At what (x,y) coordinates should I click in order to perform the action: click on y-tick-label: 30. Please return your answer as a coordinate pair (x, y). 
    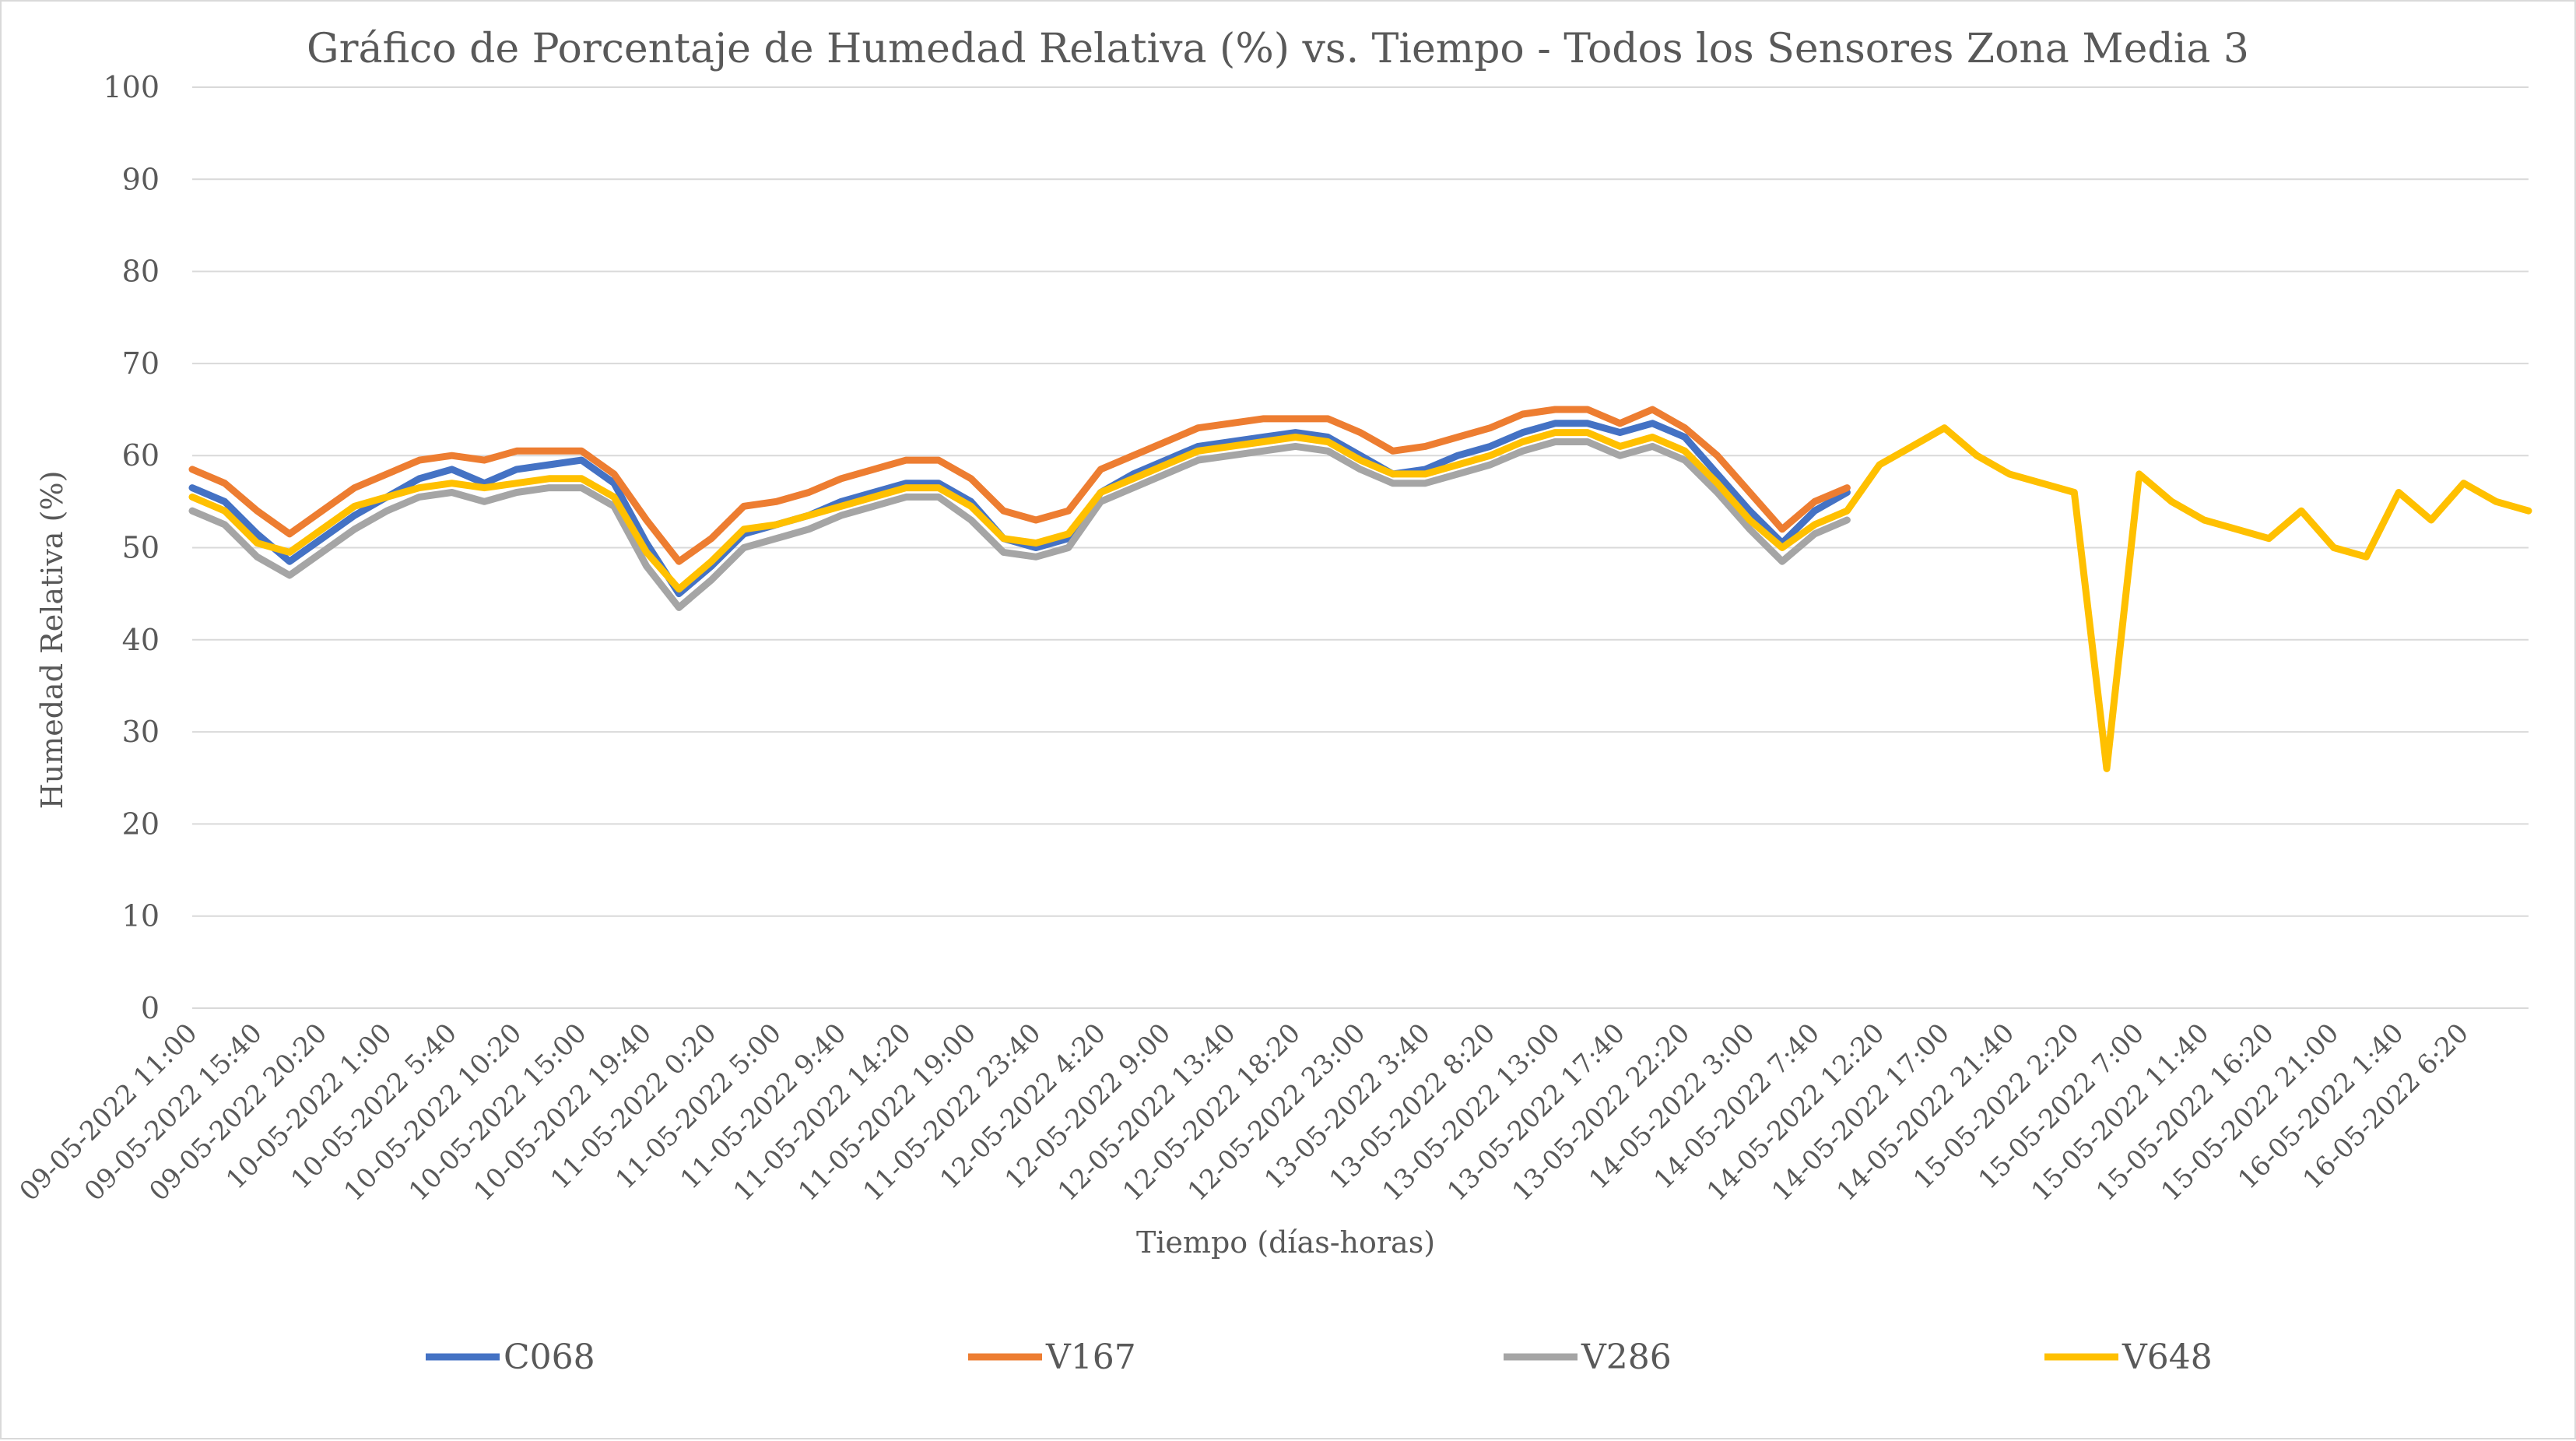
    Looking at the image, I should click on (141, 732).